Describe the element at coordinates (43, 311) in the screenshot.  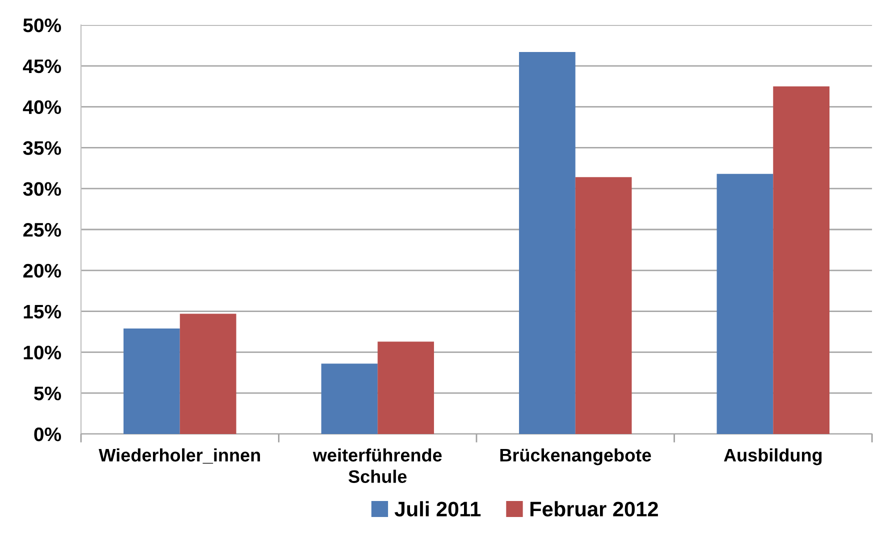
I see `y-tick-label: 15%` at that location.